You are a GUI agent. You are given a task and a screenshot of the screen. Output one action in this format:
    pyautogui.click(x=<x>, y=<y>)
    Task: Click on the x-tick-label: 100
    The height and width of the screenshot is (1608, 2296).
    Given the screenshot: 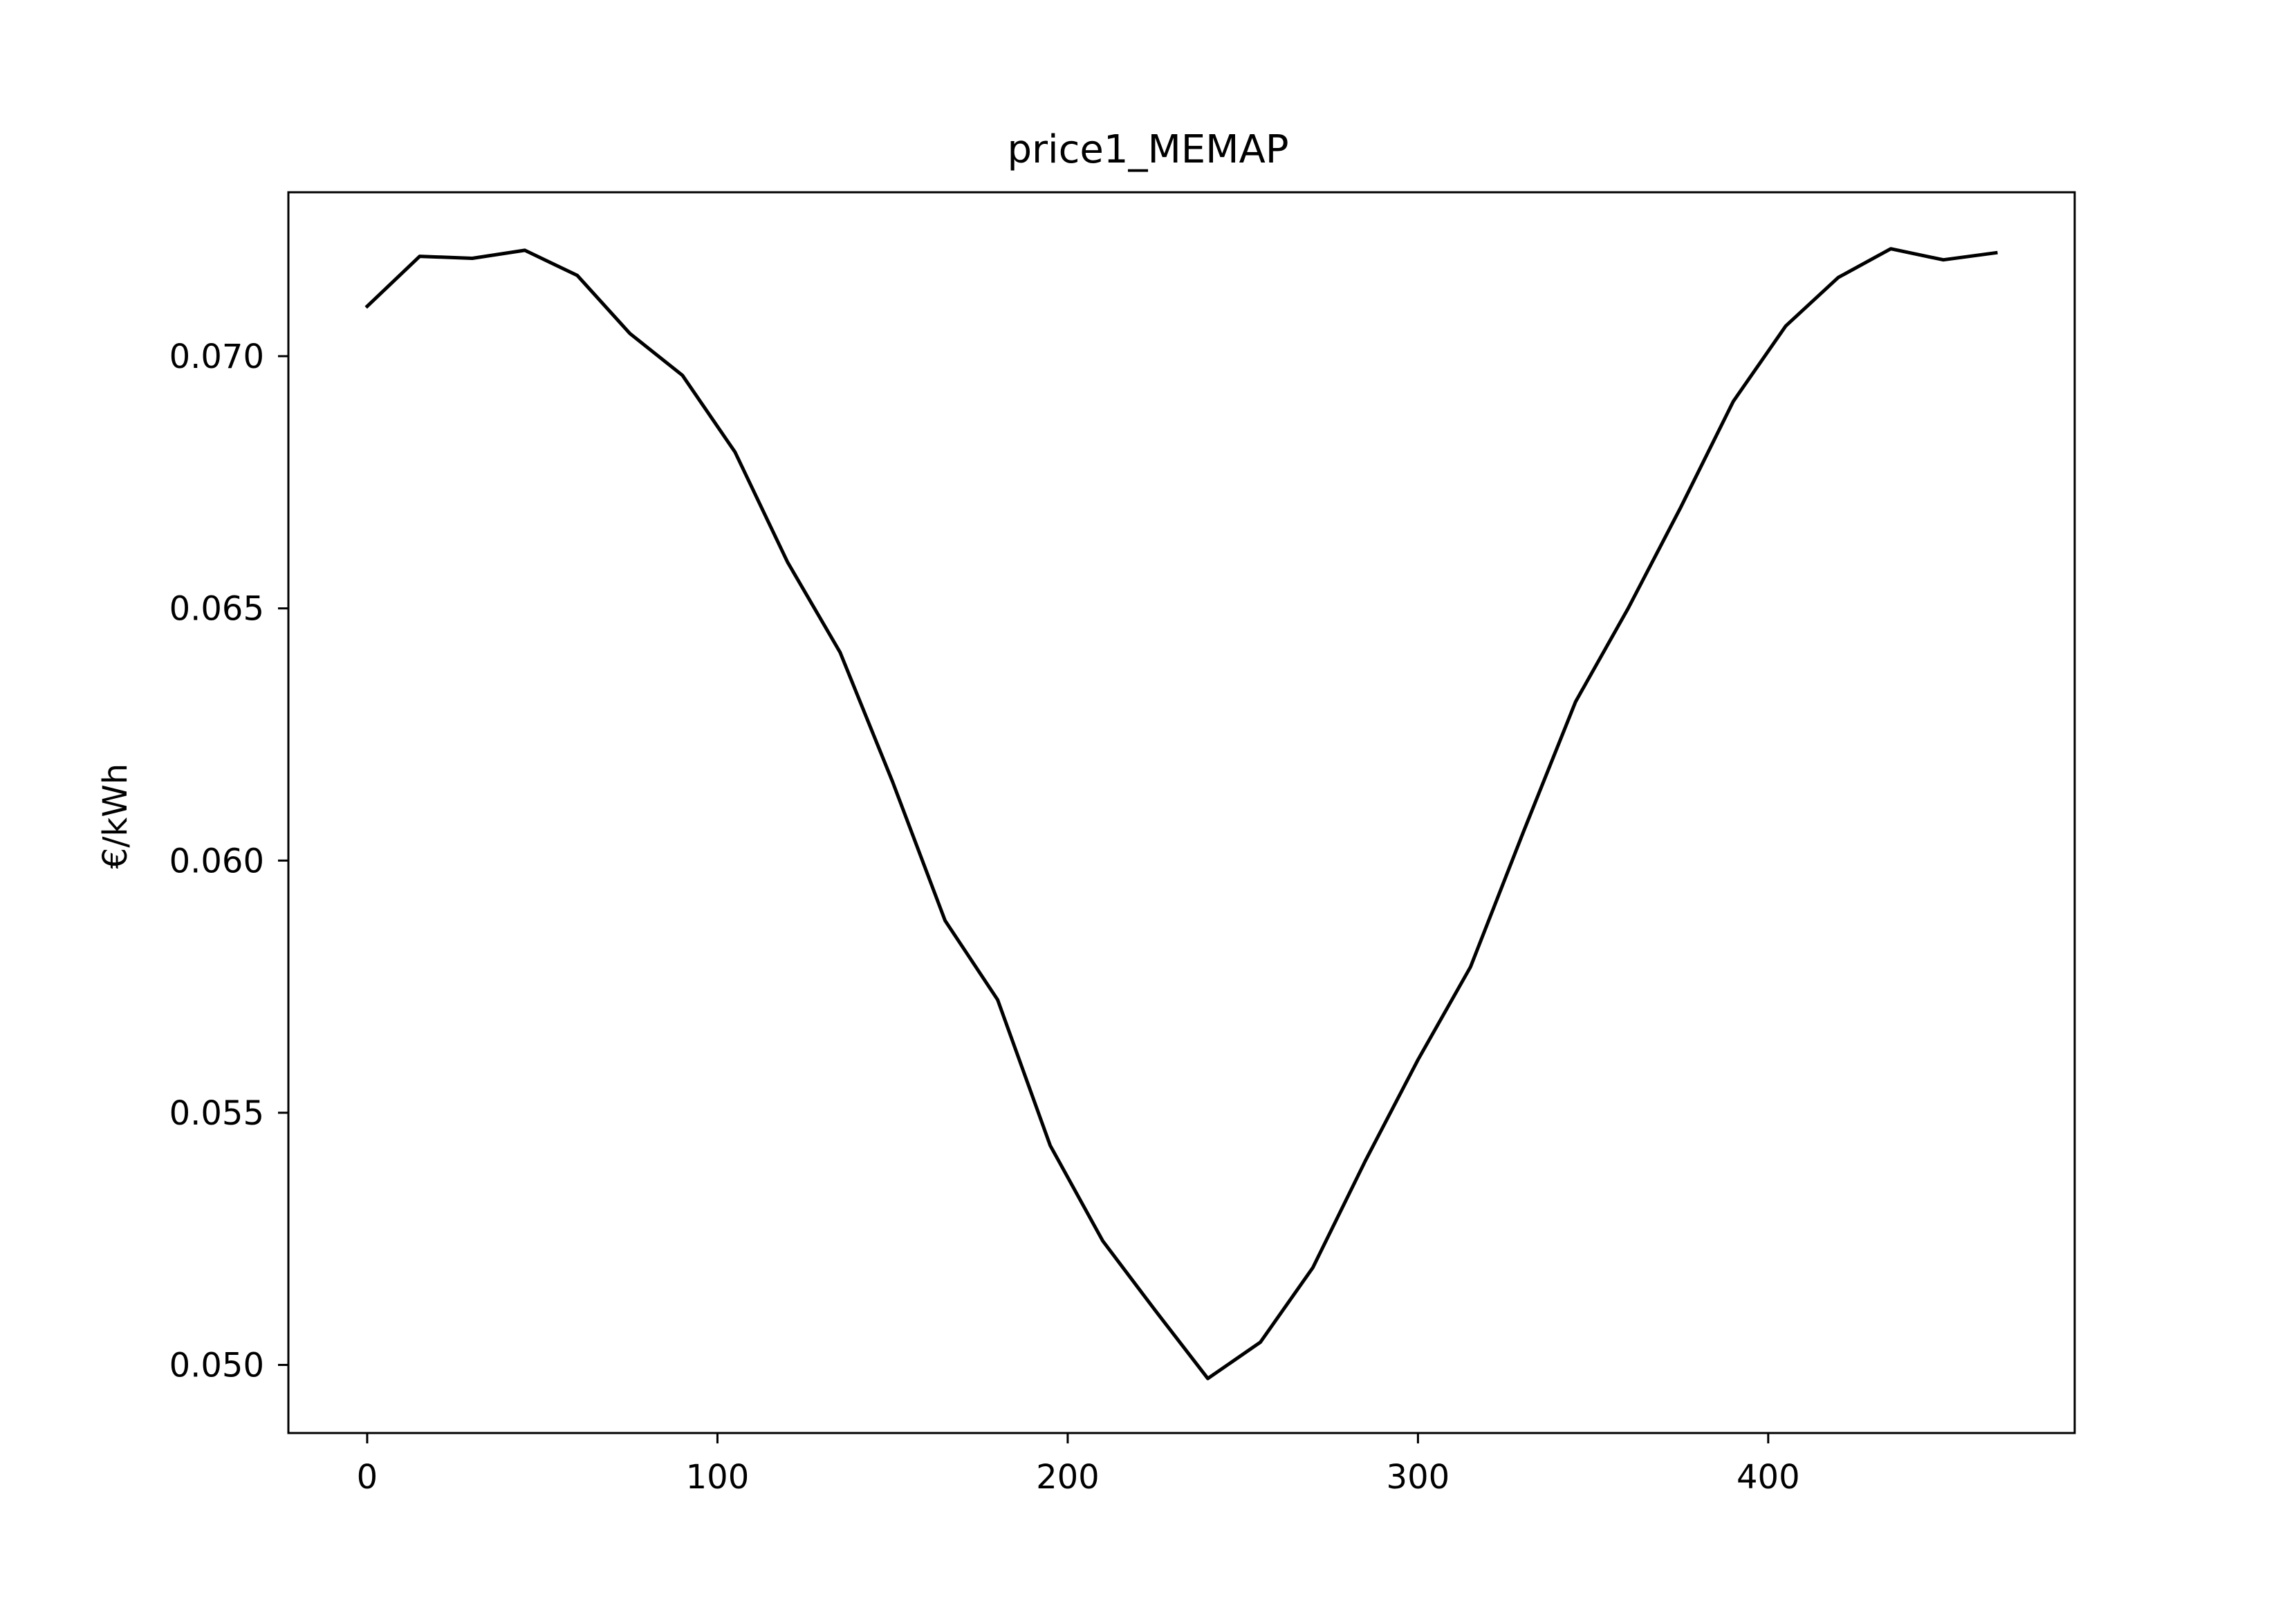 What is the action you would take?
    pyautogui.click(x=718, y=1477)
    